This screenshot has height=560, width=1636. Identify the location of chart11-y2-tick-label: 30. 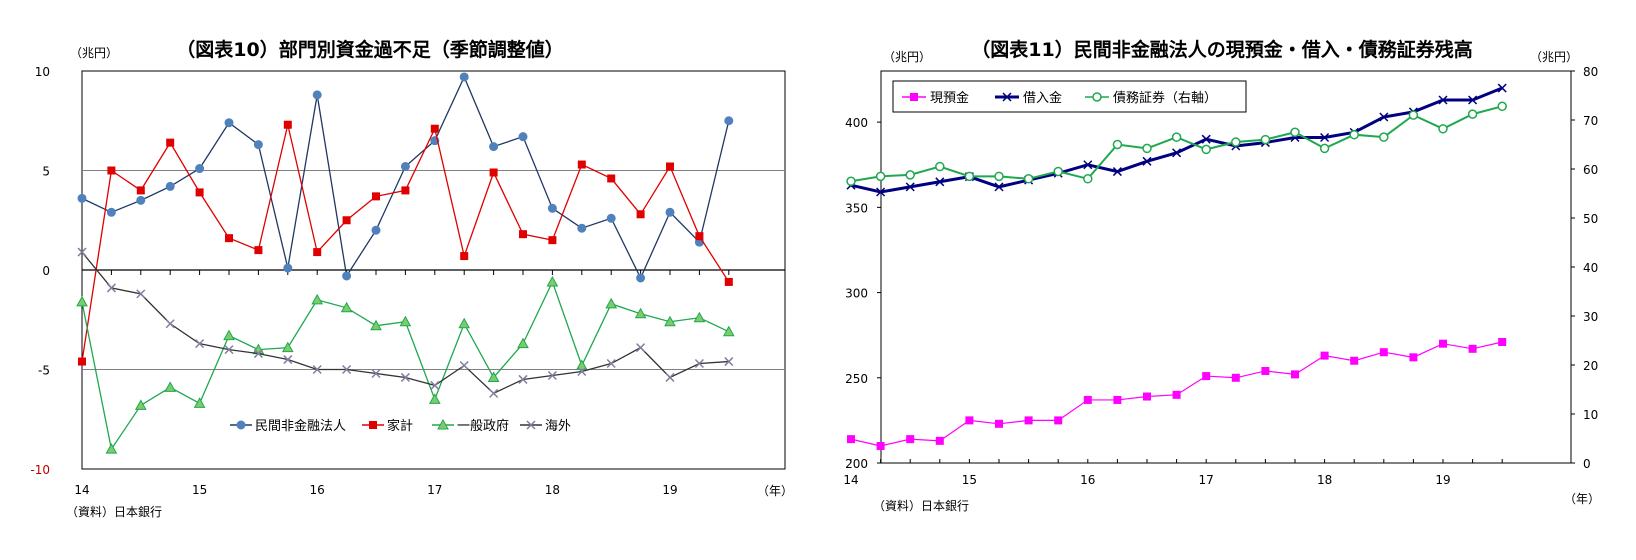
(1590, 317).